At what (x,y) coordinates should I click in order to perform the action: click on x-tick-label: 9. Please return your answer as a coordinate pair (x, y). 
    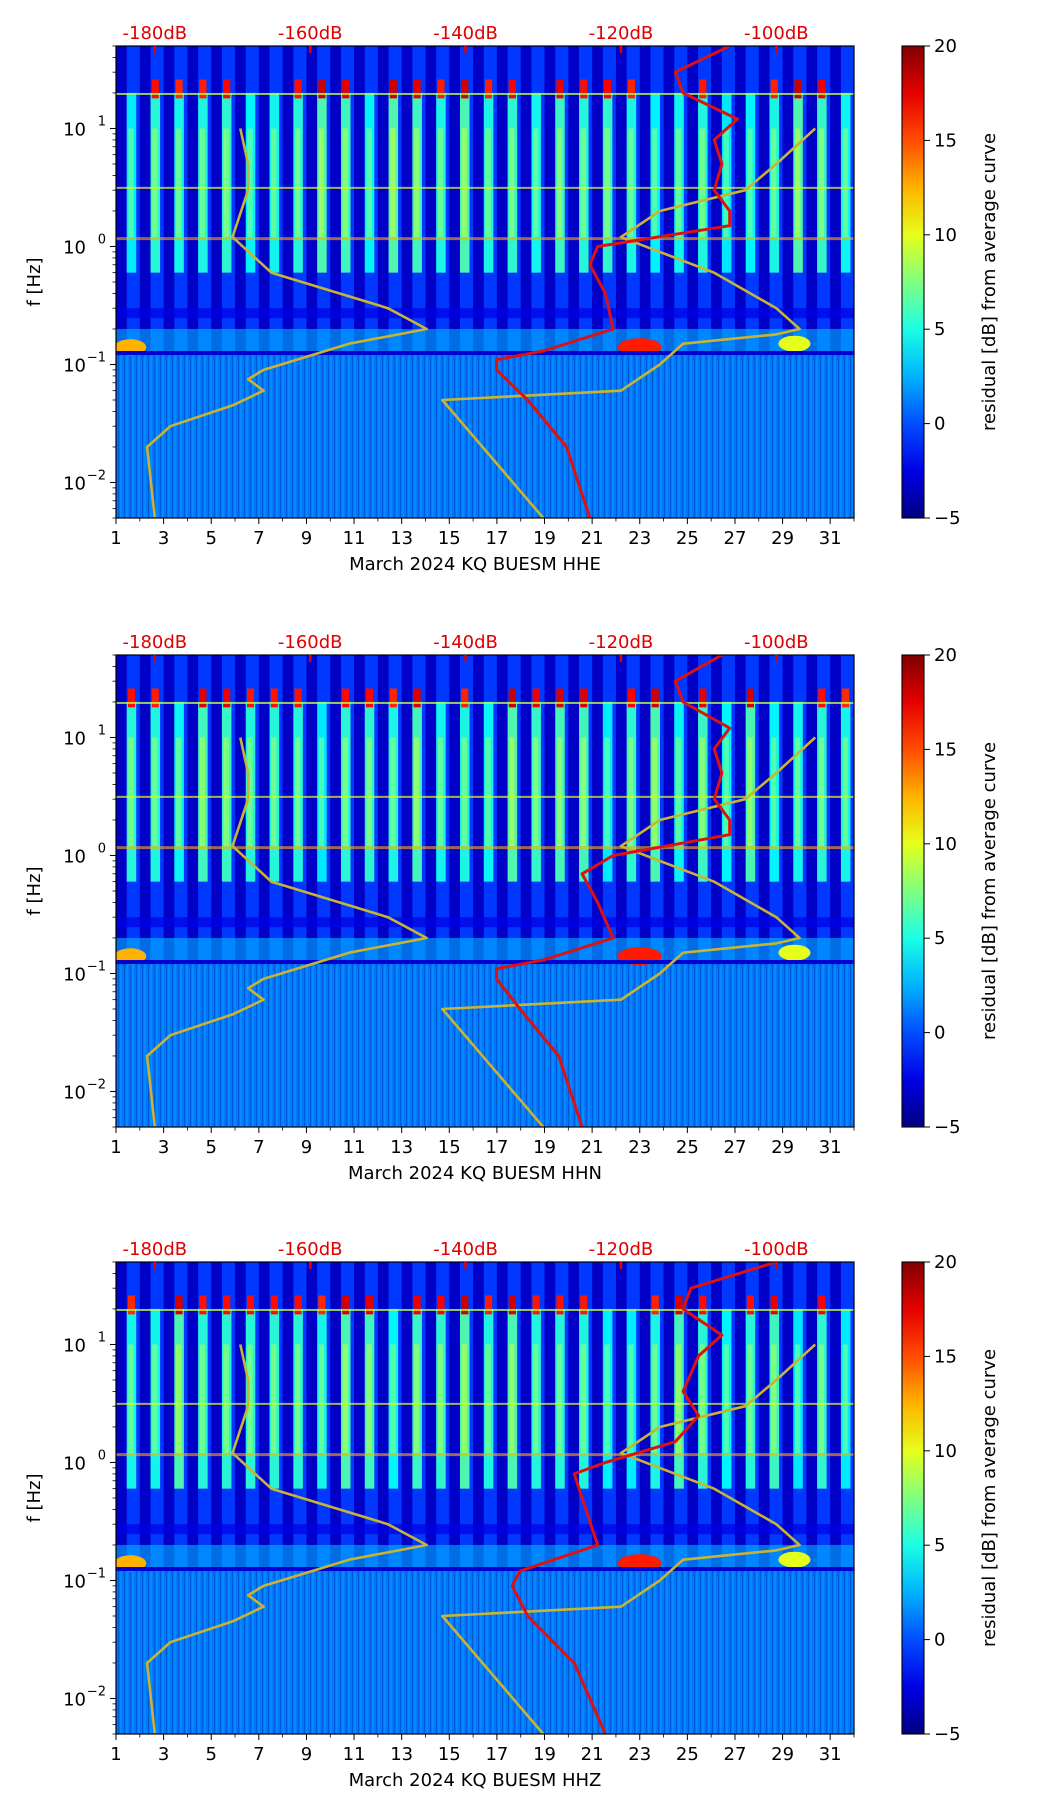
    Looking at the image, I should click on (306, 1147).